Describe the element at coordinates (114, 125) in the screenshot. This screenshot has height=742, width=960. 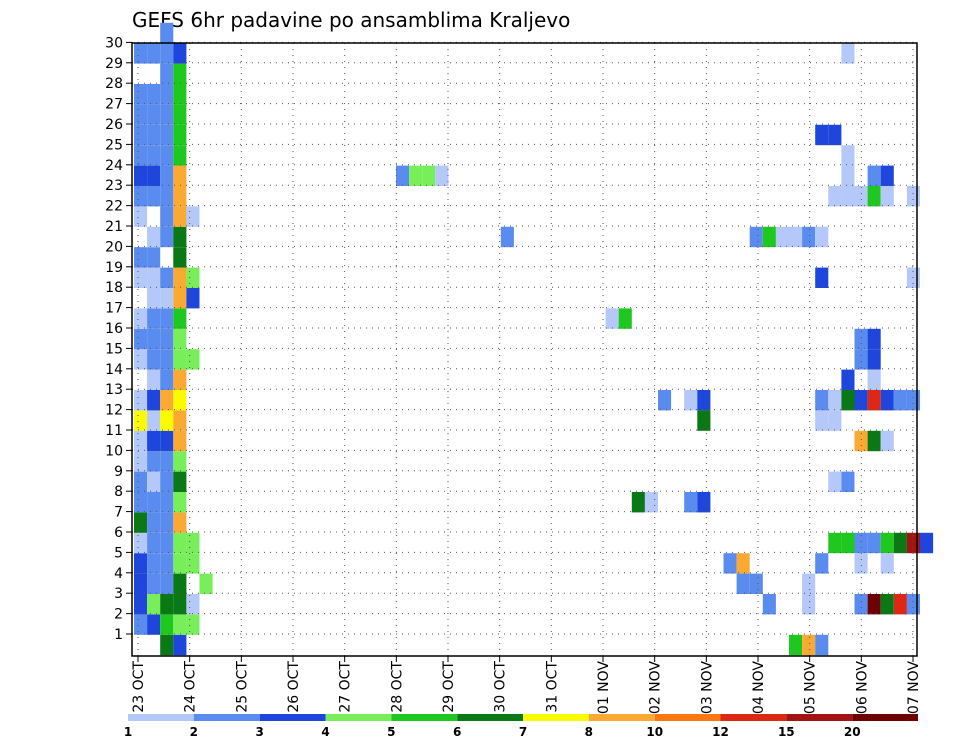
I see `y-tick-label: 26` at that location.